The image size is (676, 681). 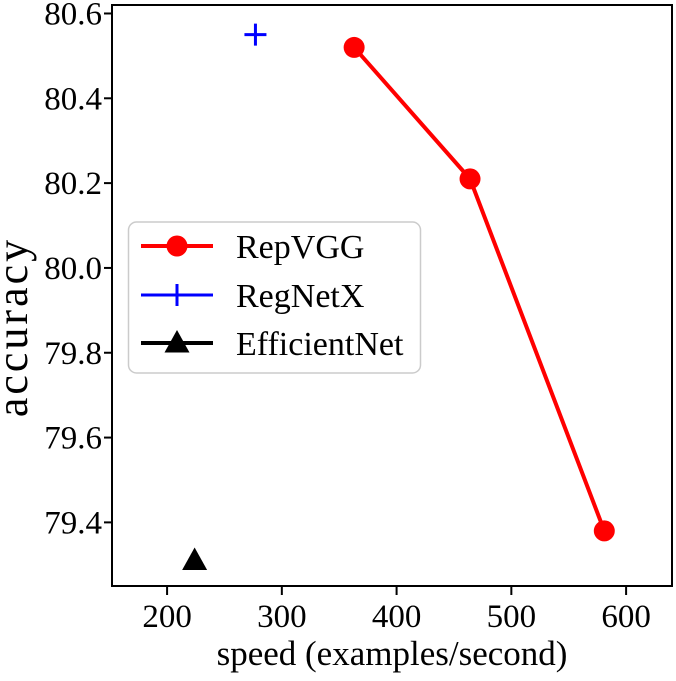 I want to click on legend-label-repvgg: RepVGG, so click(x=300, y=247).